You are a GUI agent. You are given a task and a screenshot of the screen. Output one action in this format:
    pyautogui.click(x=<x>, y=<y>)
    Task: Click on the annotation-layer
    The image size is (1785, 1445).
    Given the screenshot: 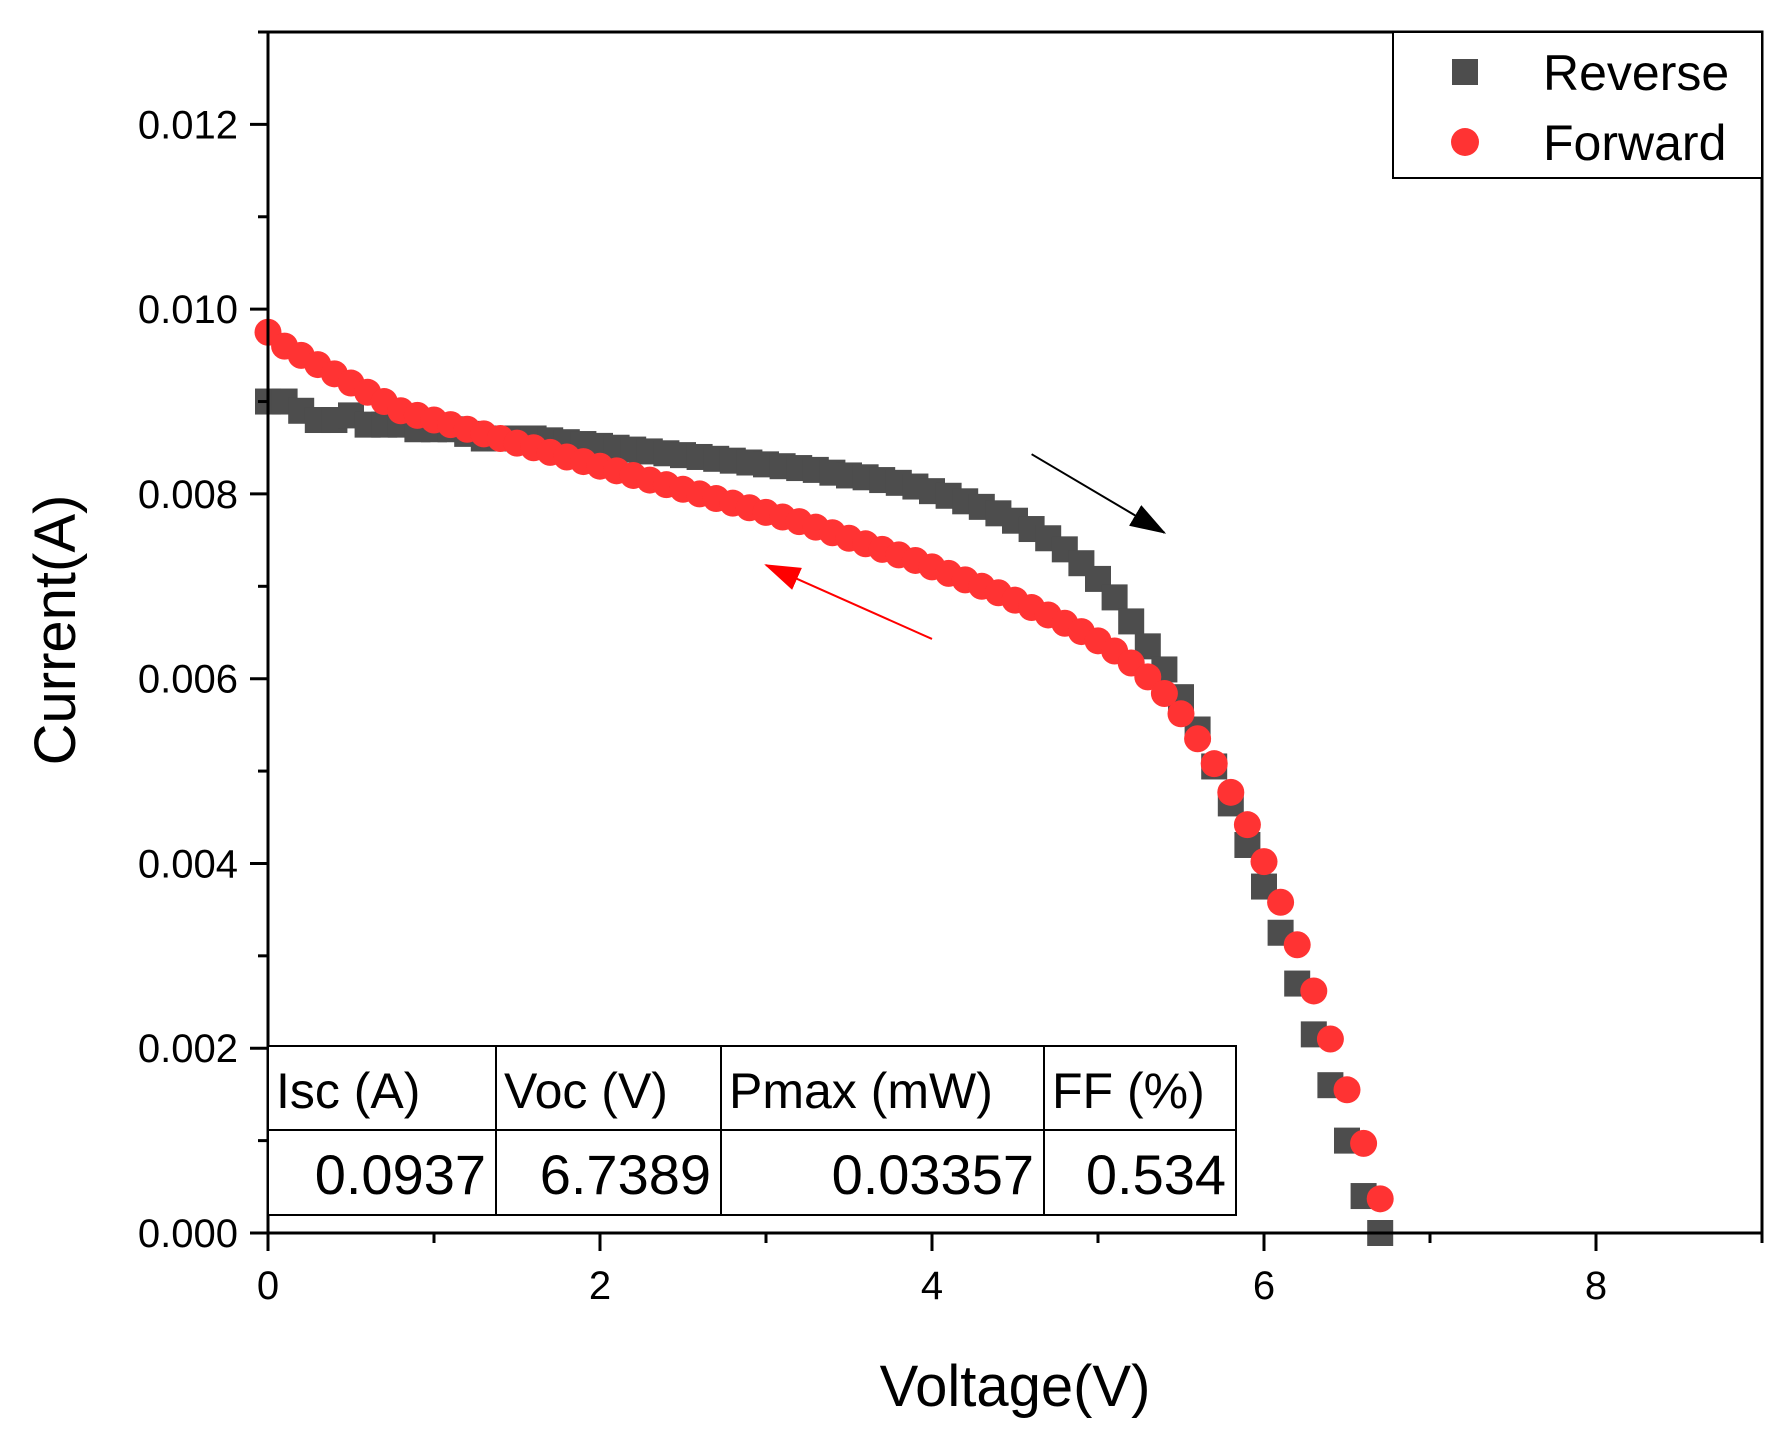 What is the action you would take?
    pyautogui.click(x=965, y=546)
    